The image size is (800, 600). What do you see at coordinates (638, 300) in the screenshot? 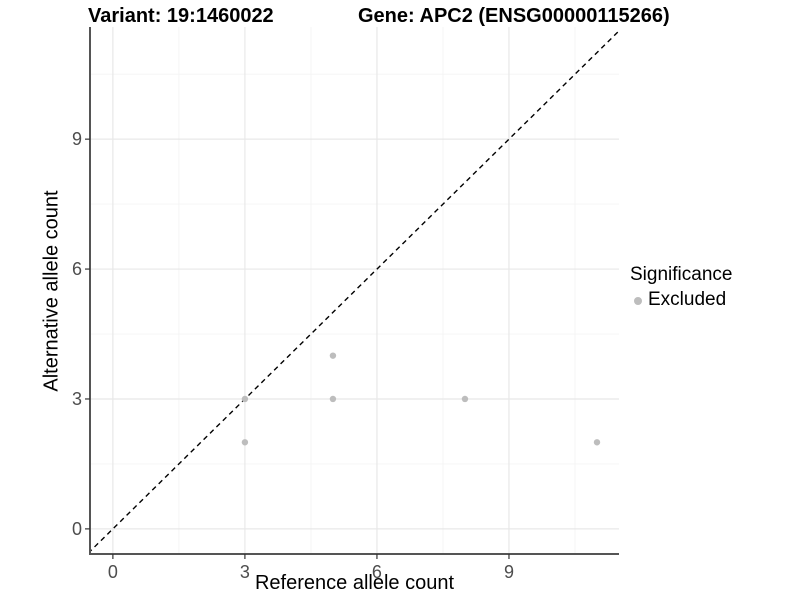
I see `legend-key-dot` at bounding box center [638, 300].